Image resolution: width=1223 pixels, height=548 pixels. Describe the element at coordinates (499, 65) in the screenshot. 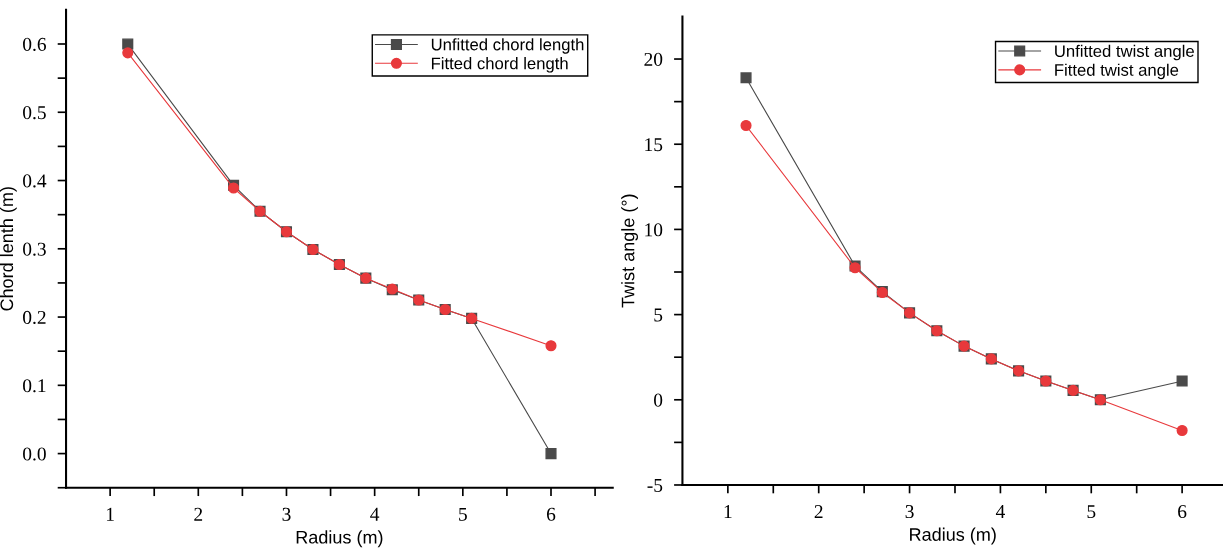

I see `legend-label: Fitted chord length` at that location.